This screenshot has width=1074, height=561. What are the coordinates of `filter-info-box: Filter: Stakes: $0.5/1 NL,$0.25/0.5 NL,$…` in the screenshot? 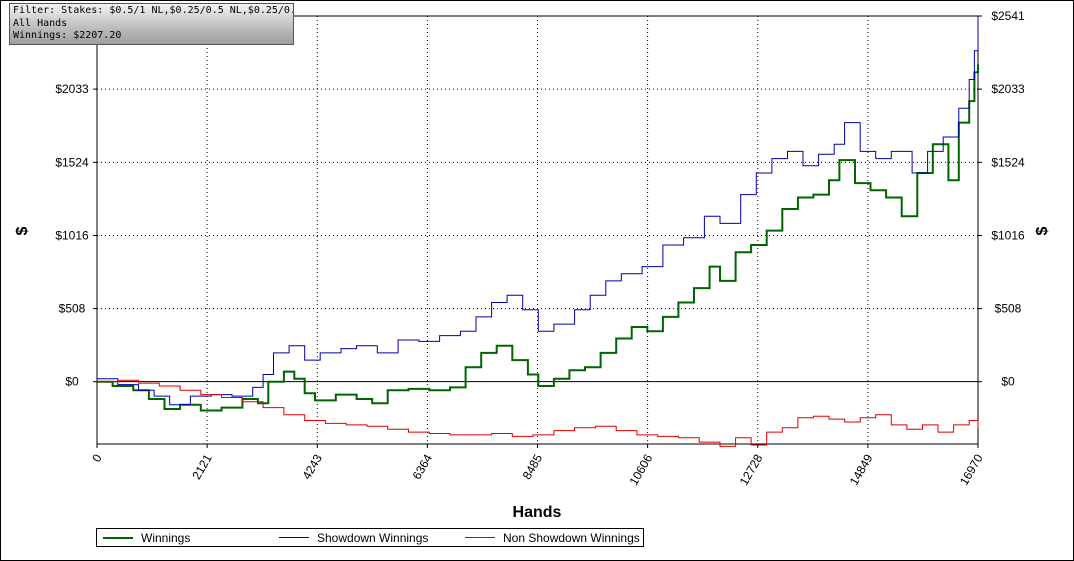 It's located at (151, 24).